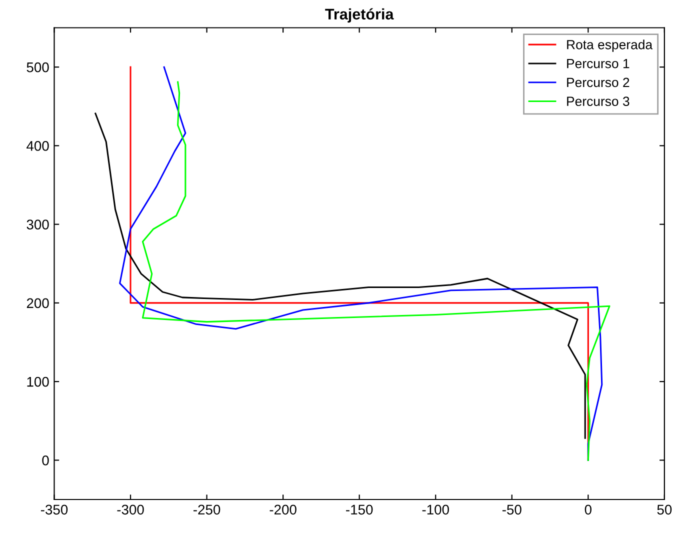 The width and height of the screenshot is (678, 555). I want to click on x-tick-label: 0, so click(588, 509).